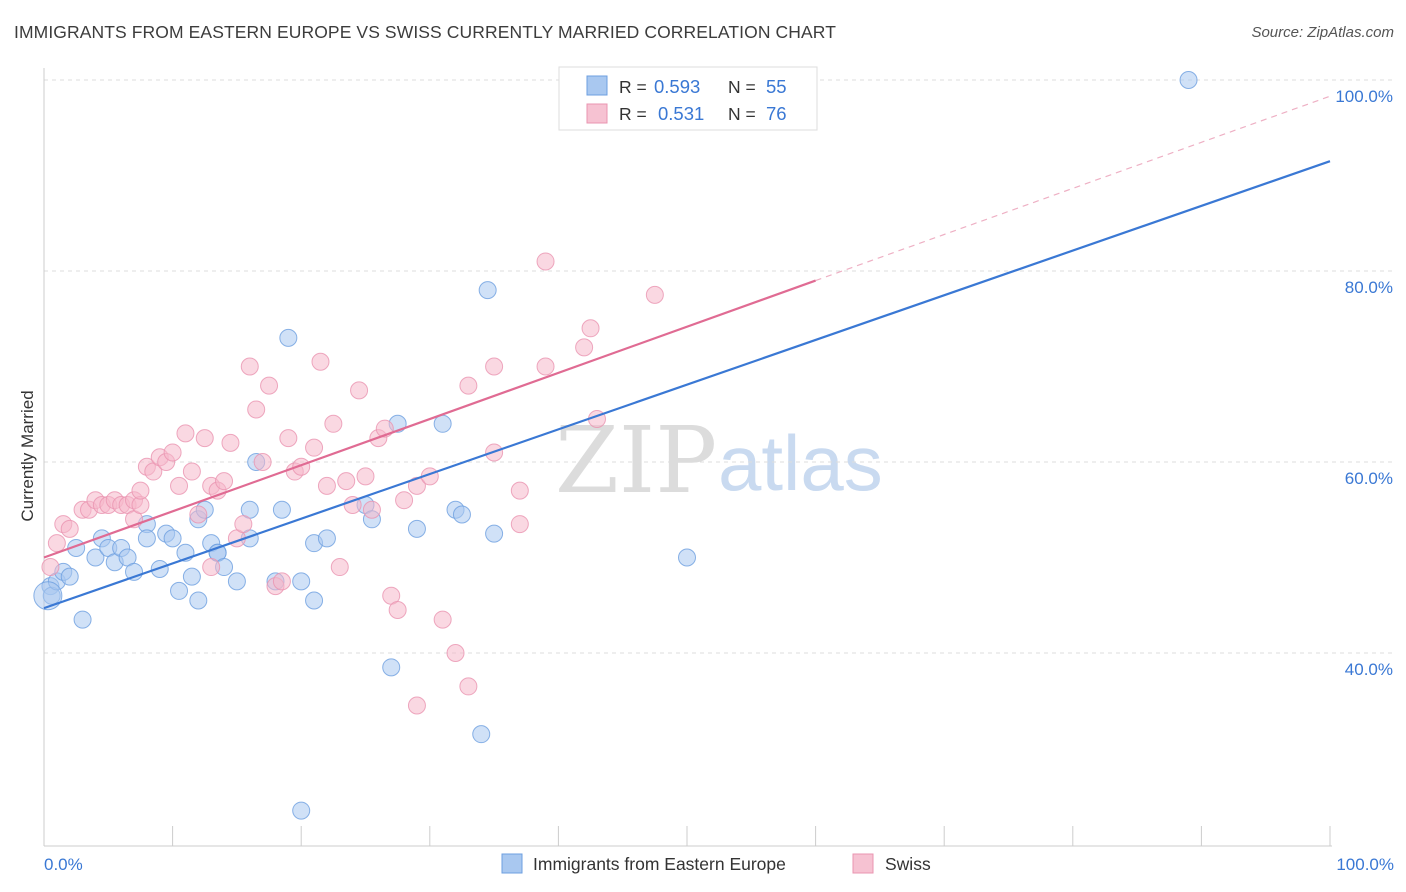  Describe the element at coordinates (633, 114) in the screenshot. I see `legend-r-label-2: R =` at that location.